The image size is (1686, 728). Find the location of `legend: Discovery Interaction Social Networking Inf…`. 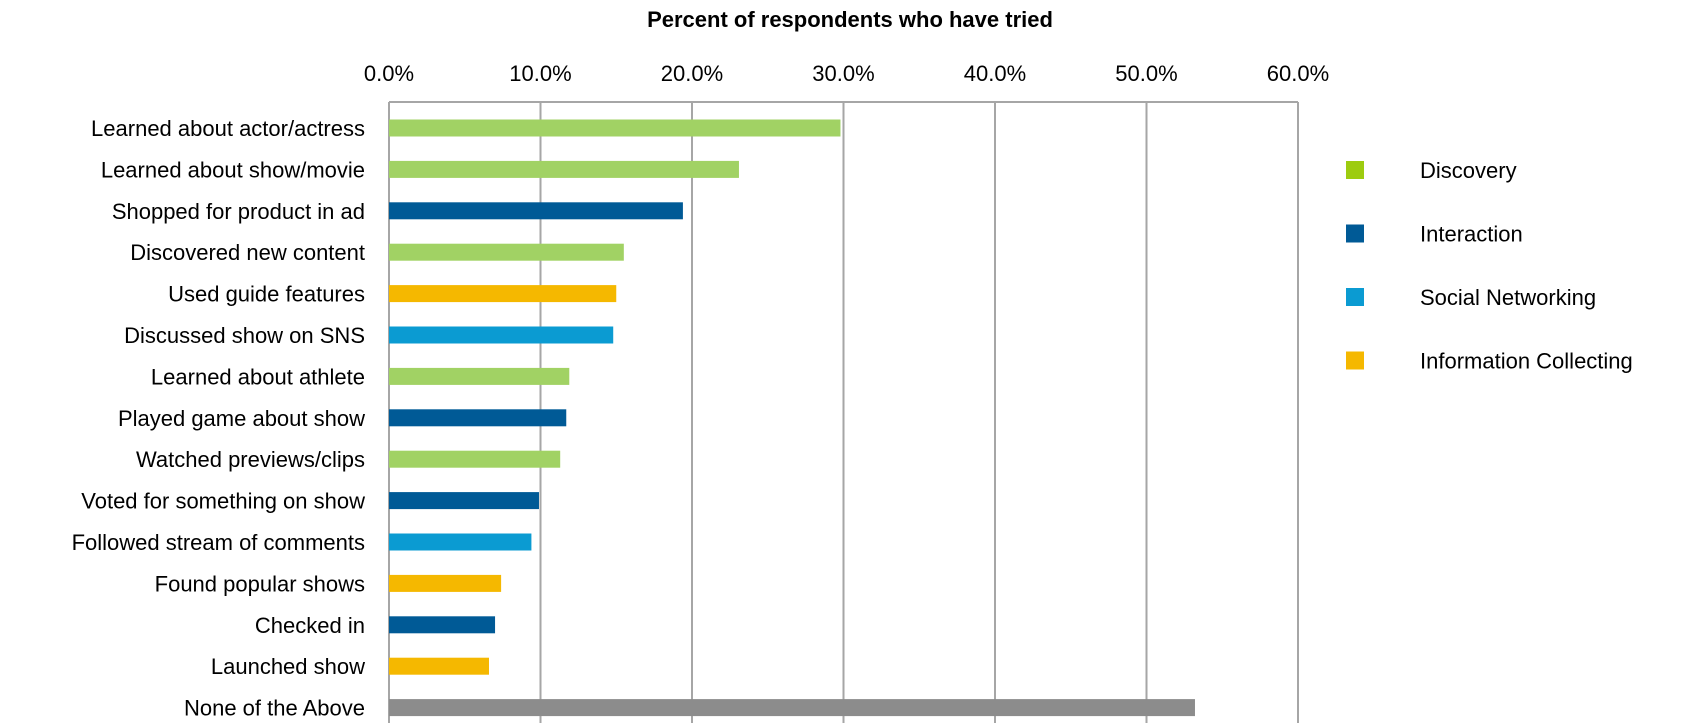

legend: Discovery Interaction Social Networking Inf… is located at coordinates (1489, 266).